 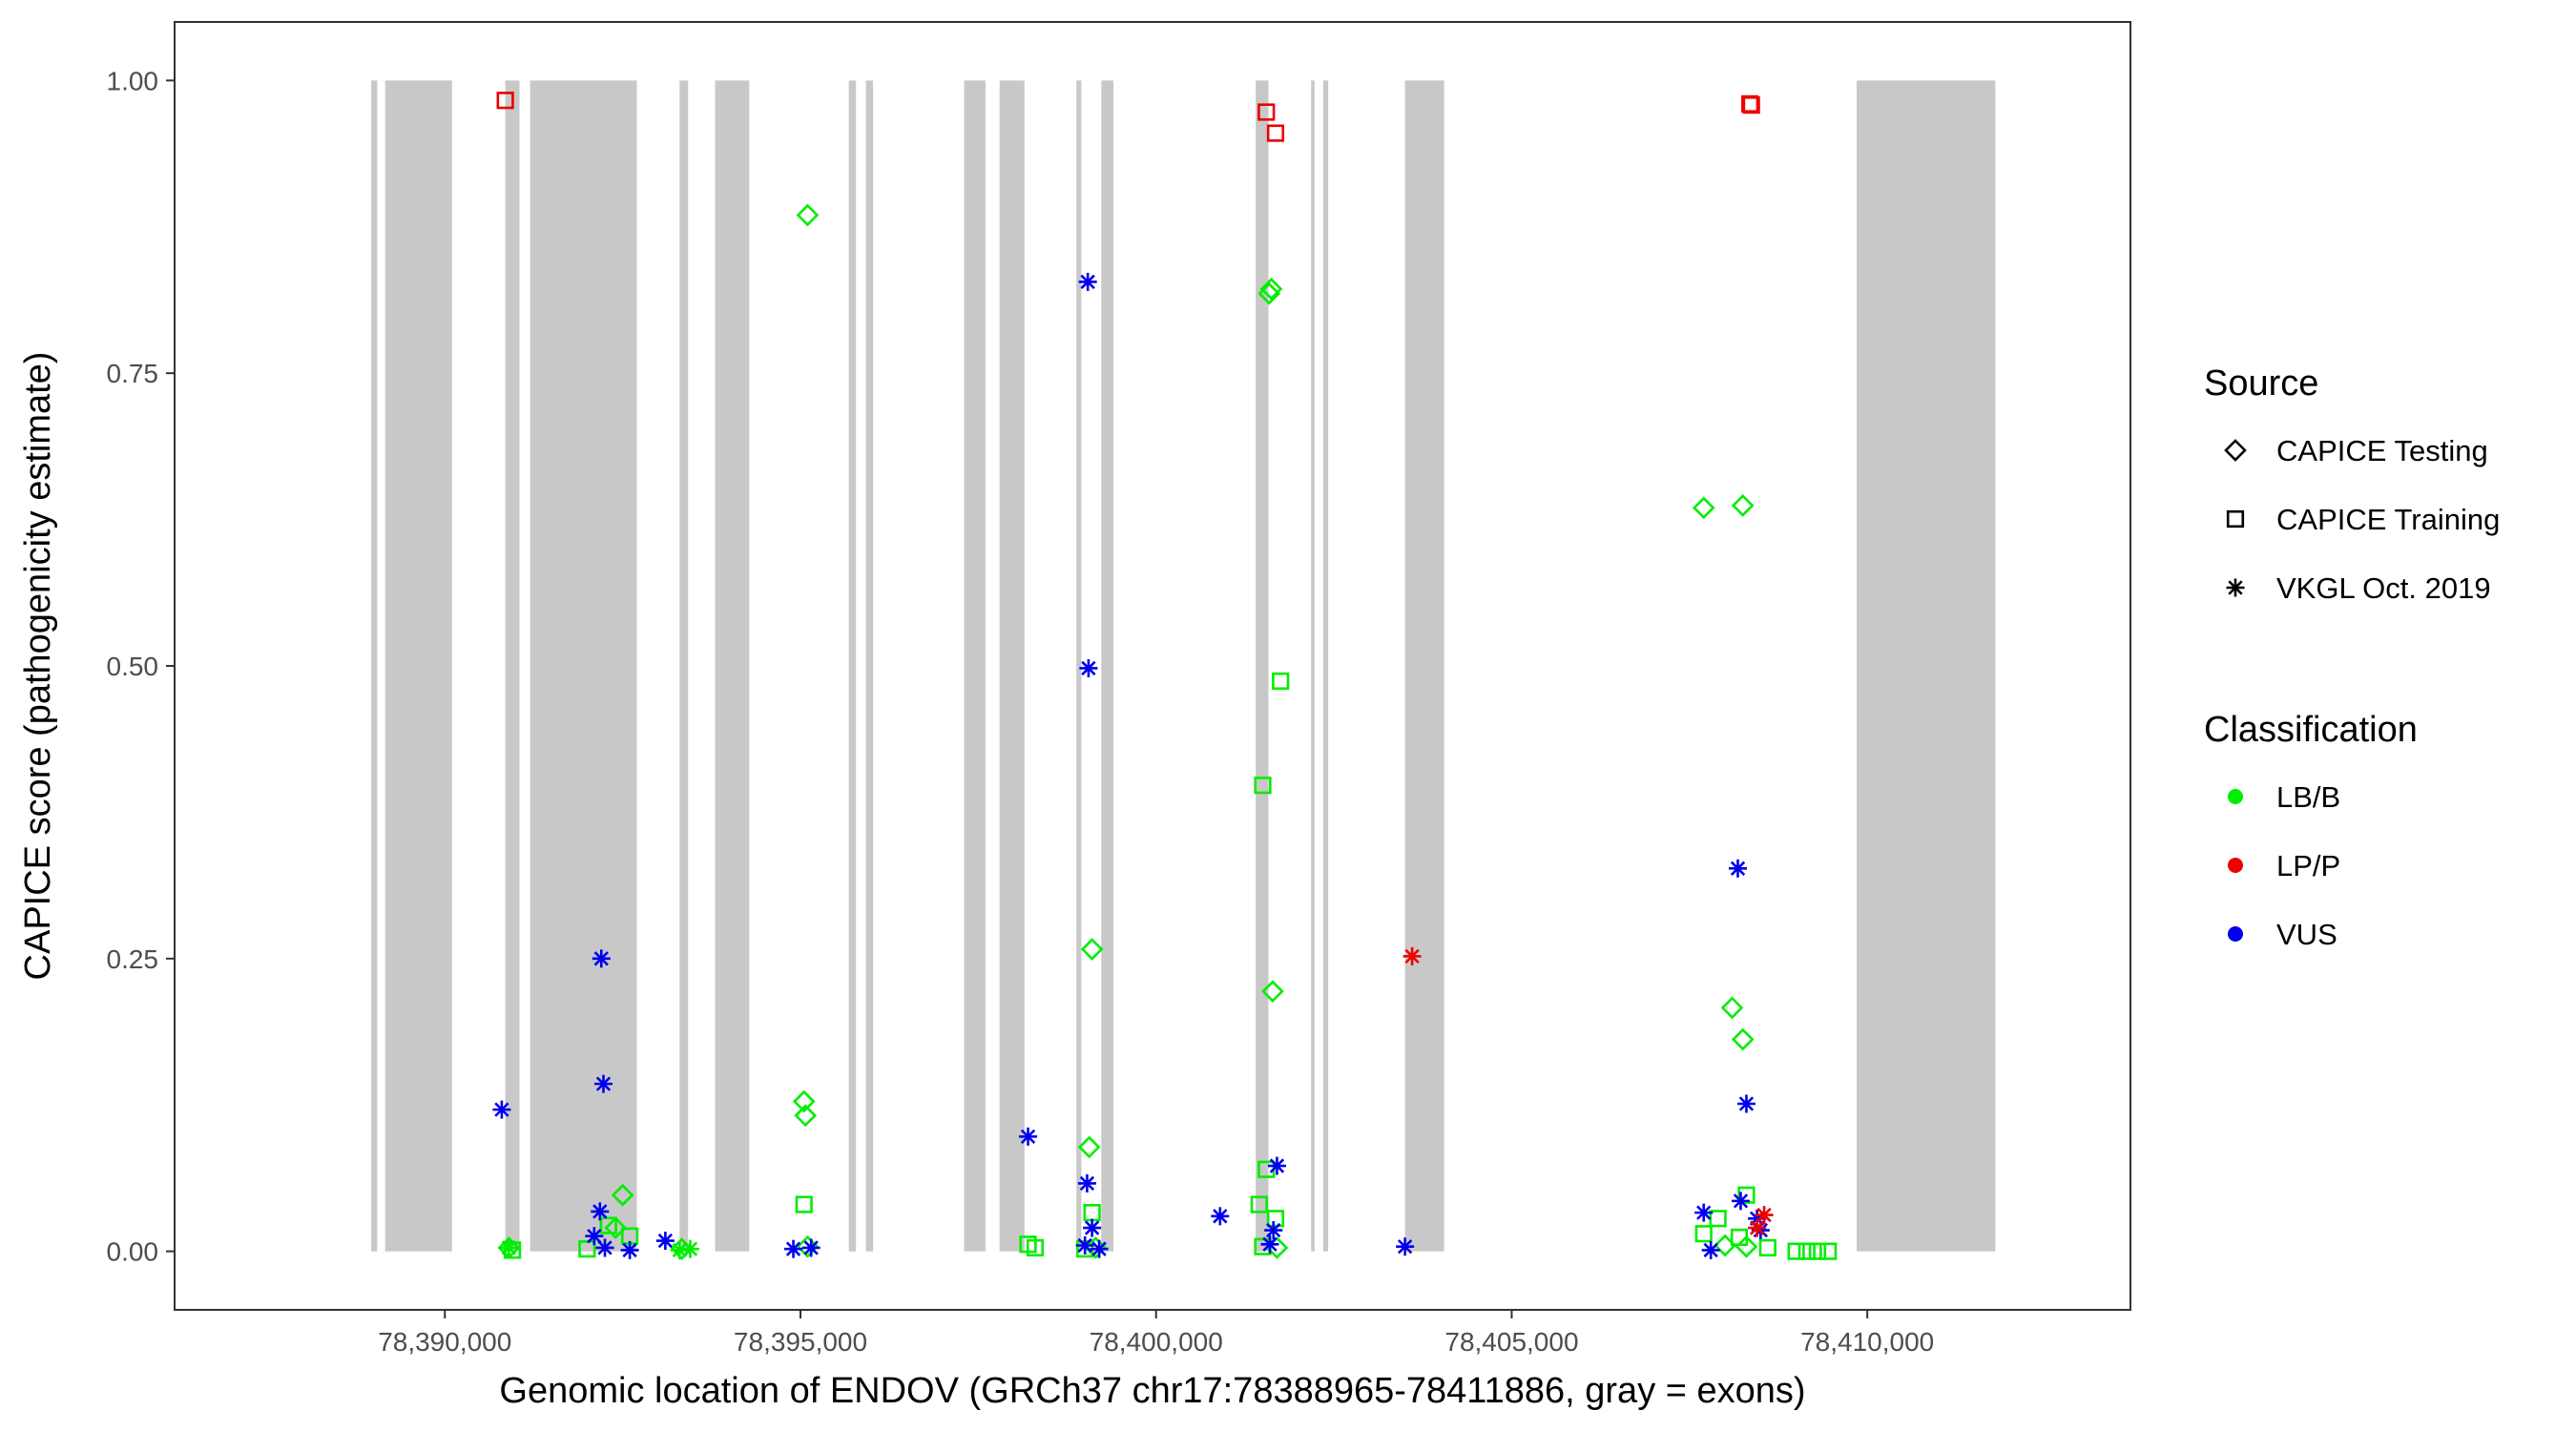 I want to click on x-tick-label: 78,400,000, so click(x=1156, y=1342).